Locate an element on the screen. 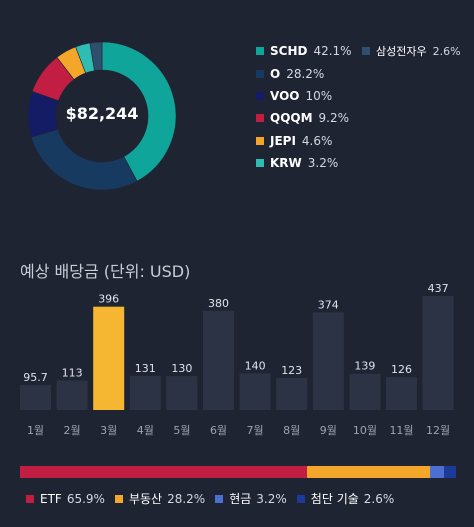  holding-name: KRW is located at coordinates (286, 163).